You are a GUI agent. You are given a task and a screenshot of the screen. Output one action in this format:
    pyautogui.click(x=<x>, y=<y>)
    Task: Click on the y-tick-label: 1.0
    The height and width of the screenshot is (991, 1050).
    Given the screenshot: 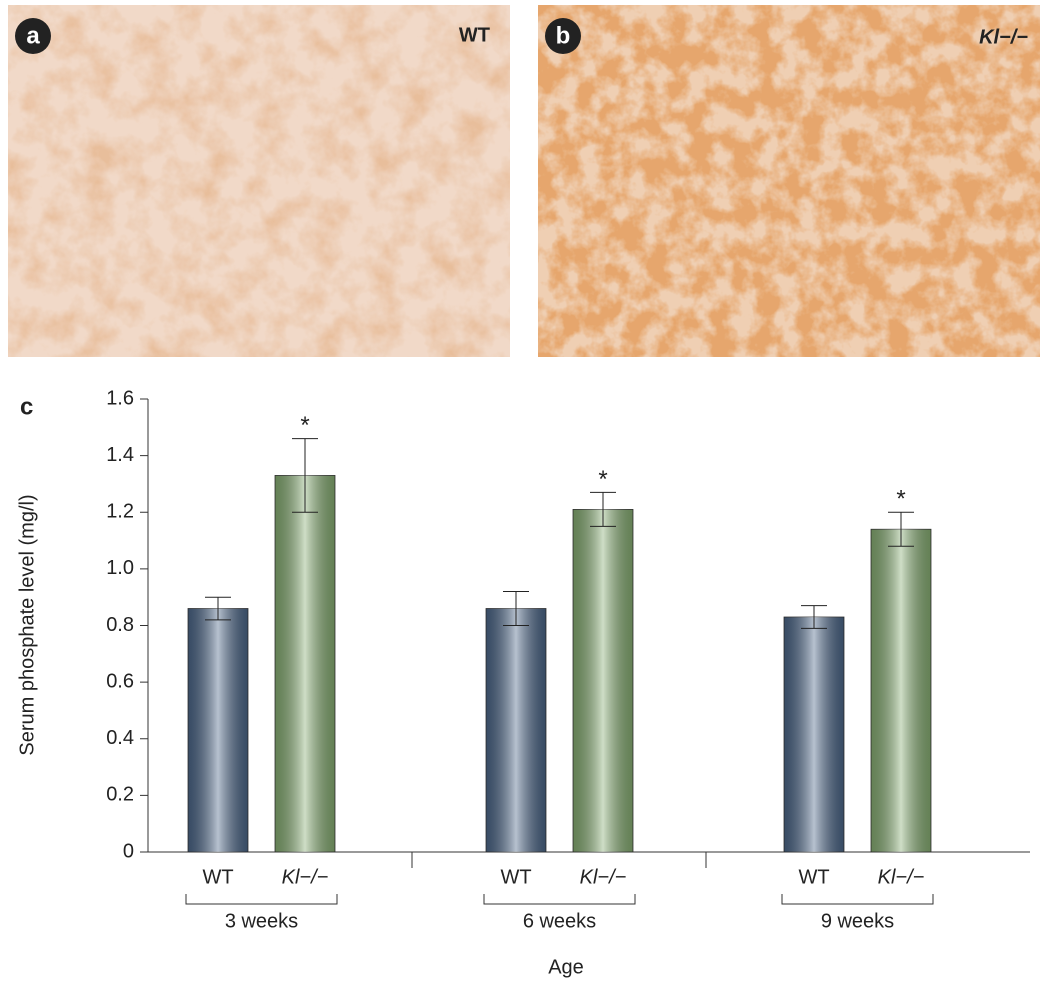 What is the action you would take?
    pyautogui.click(x=120, y=568)
    